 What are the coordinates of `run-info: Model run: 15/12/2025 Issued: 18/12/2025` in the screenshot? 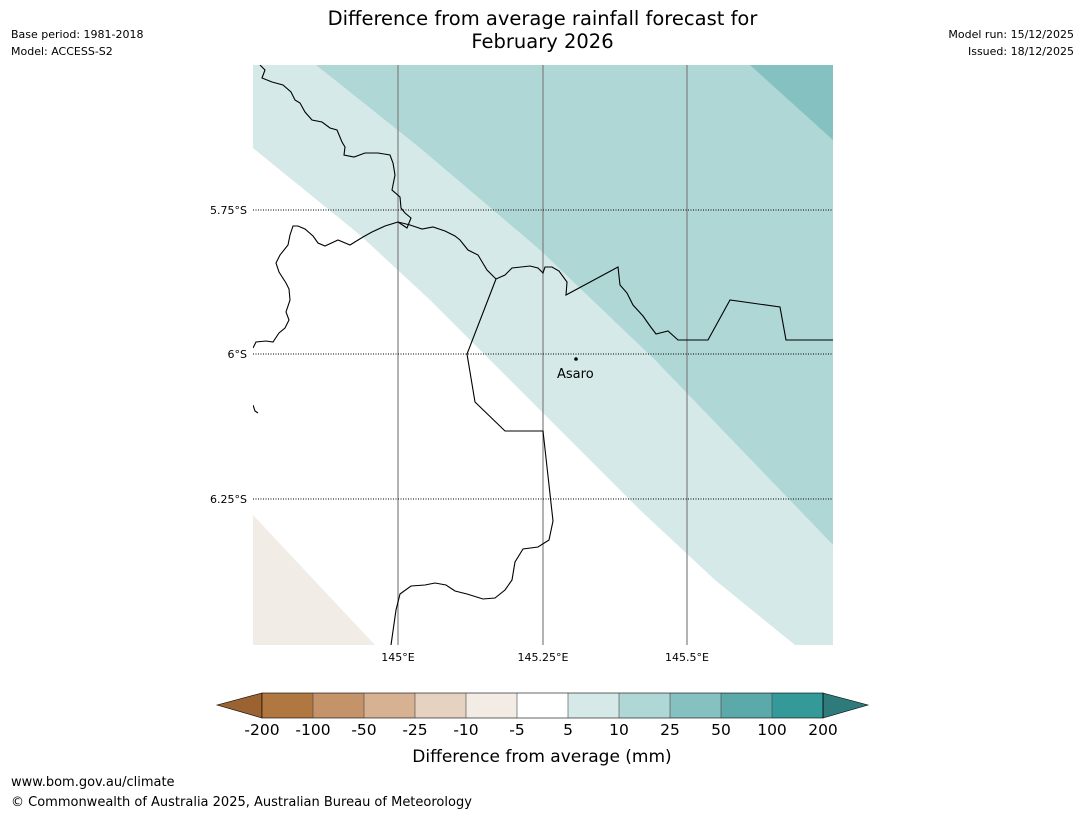 It's located at (1011, 43).